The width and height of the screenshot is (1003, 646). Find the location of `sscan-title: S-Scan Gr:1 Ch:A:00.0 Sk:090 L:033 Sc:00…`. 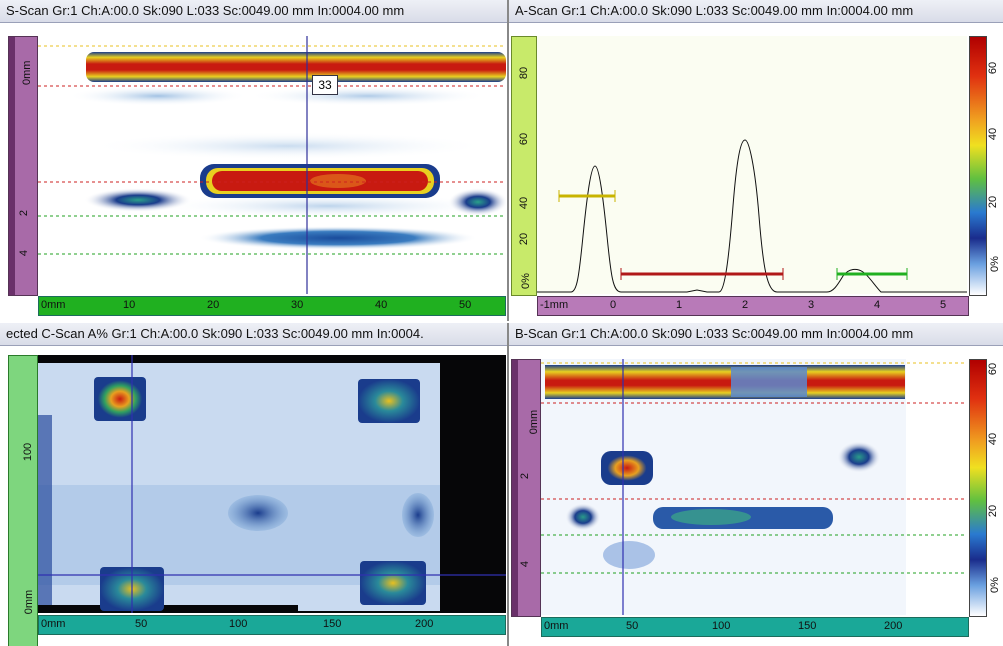

sscan-title: S-Scan Gr:1 Ch:A:00.0 Sk:090 L:033 Sc:00… is located at coordinates (253, 11).